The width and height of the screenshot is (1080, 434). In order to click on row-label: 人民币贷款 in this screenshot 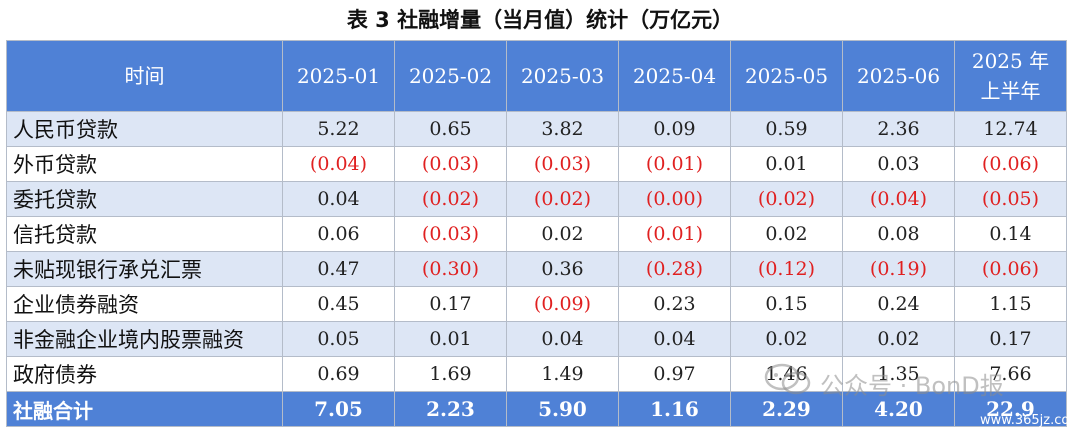, I will do `click(144, 129)`.